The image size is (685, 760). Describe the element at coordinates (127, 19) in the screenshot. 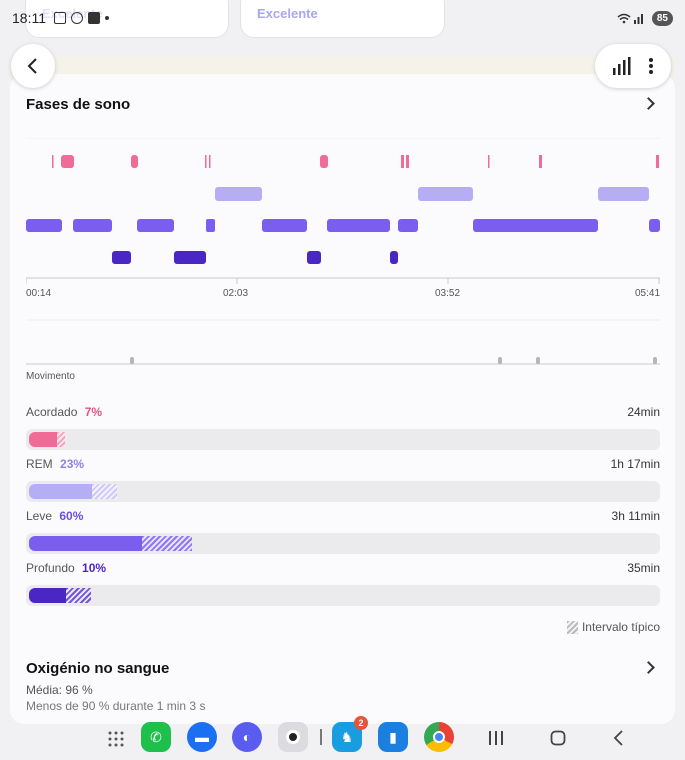

I see `previous-card-left: Excelente` at that location.